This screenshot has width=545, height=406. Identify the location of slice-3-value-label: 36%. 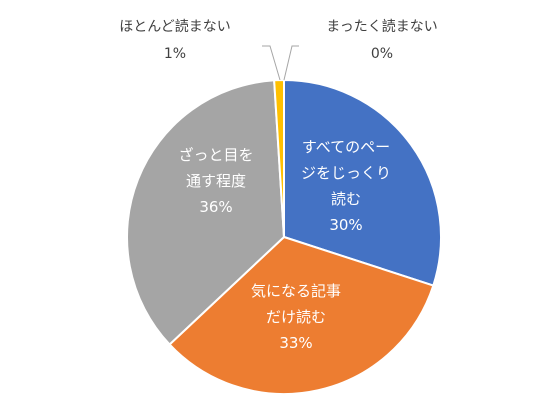
(215, 207).